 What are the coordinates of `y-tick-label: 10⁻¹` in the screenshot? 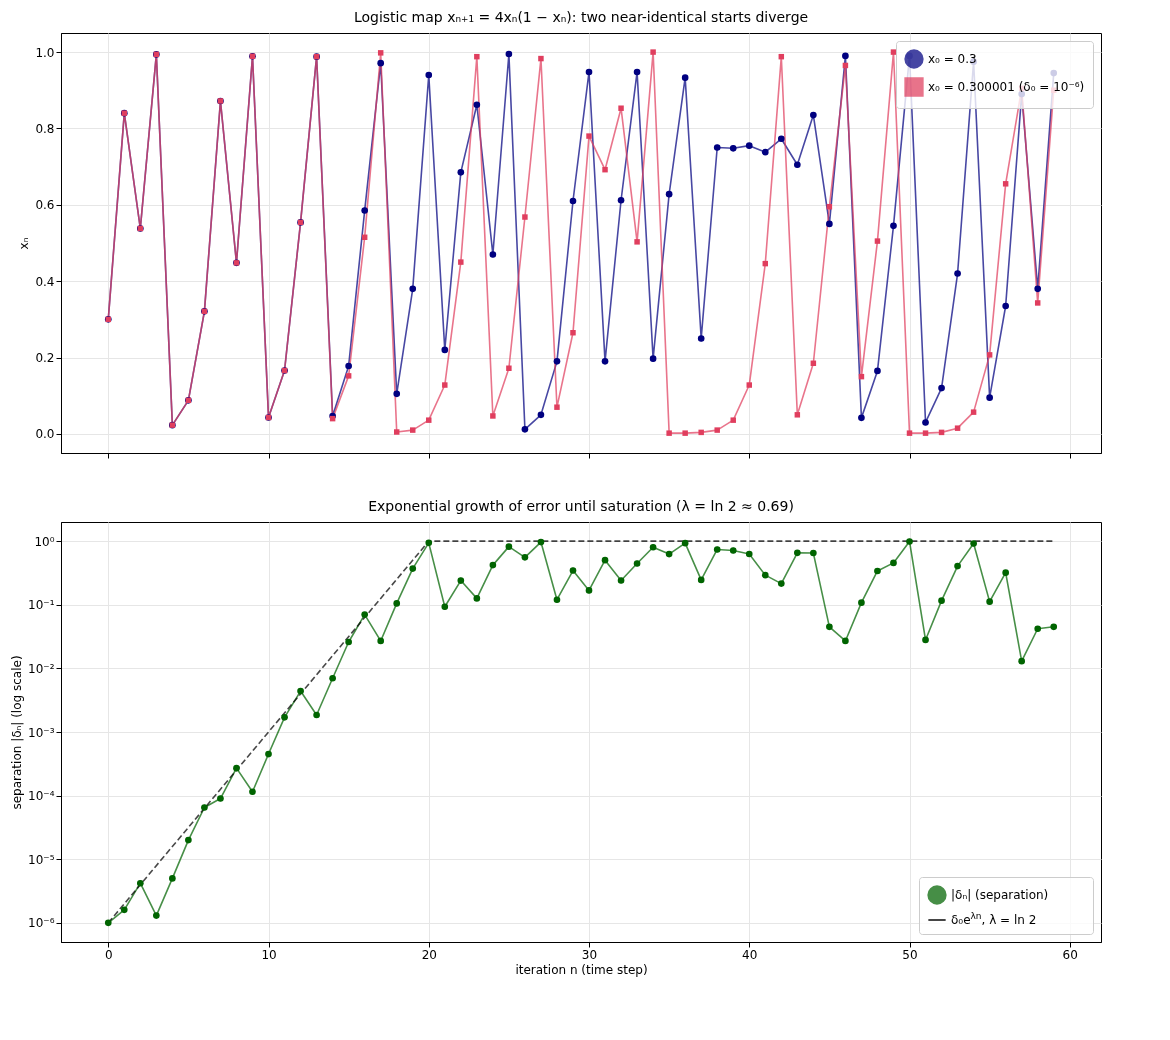 It's located at (41, 605).